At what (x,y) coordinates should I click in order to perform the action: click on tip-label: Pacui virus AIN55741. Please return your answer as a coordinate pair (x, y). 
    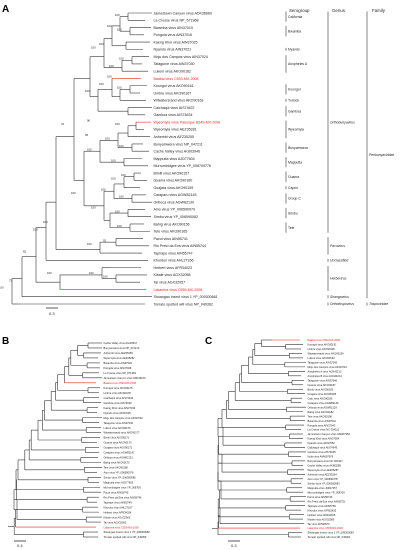
    Looking at the image, I should click on (171, 239).